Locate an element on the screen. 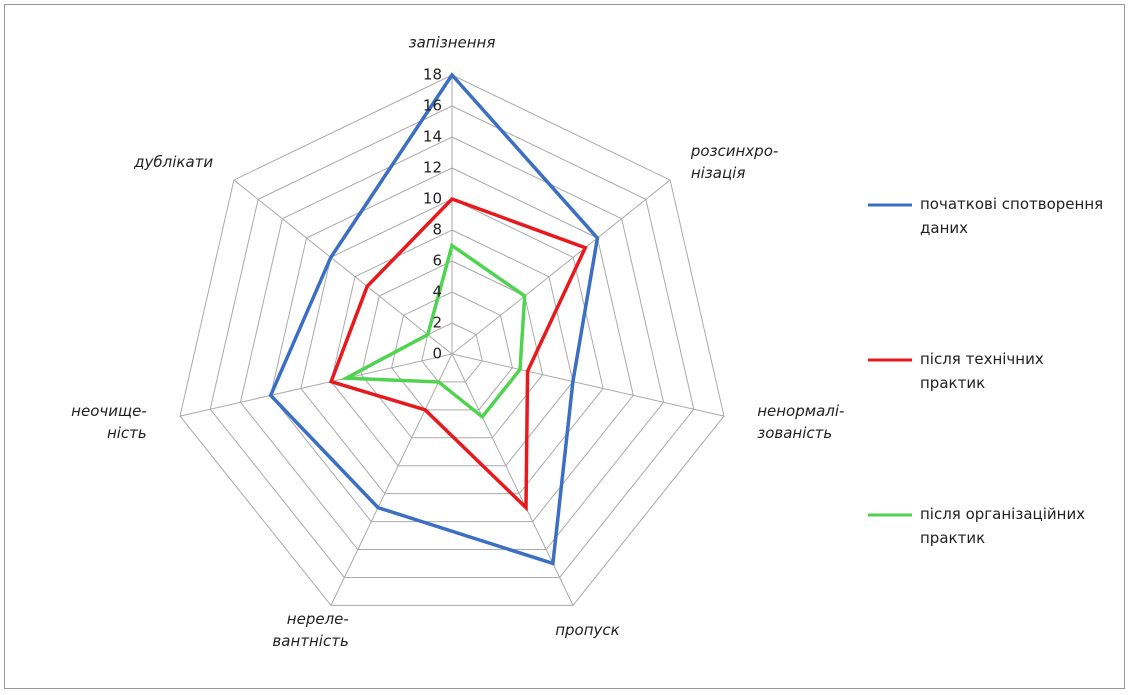 This screenshot has height=695, width=1131. category-label: розсинхро- is located at coordinates (734, 151).